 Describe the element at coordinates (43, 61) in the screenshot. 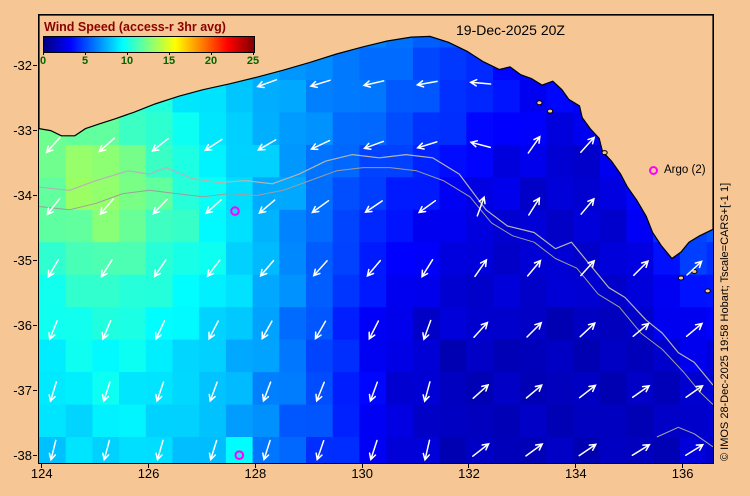

I see `colorbar-tick-label: 0` at that location.